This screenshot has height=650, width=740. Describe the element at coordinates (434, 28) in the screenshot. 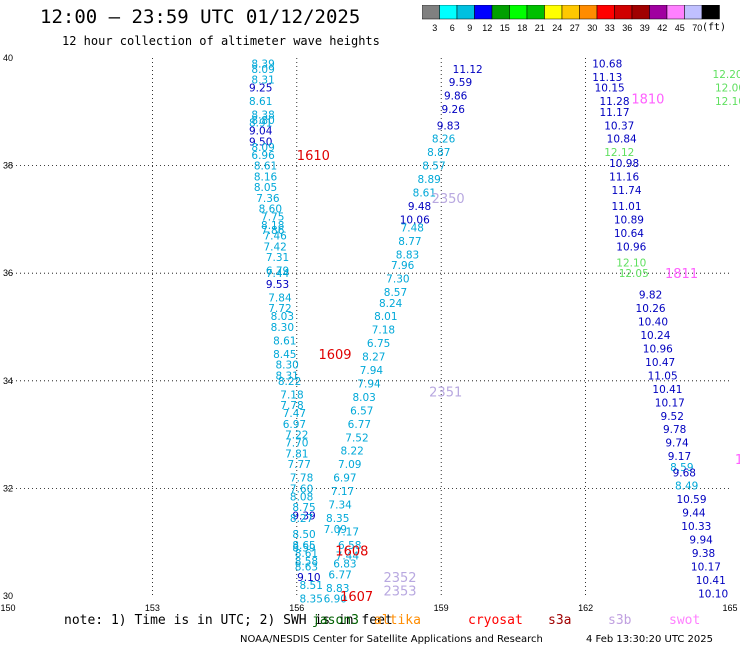

I see `legend-bin-label: 3` at that location.